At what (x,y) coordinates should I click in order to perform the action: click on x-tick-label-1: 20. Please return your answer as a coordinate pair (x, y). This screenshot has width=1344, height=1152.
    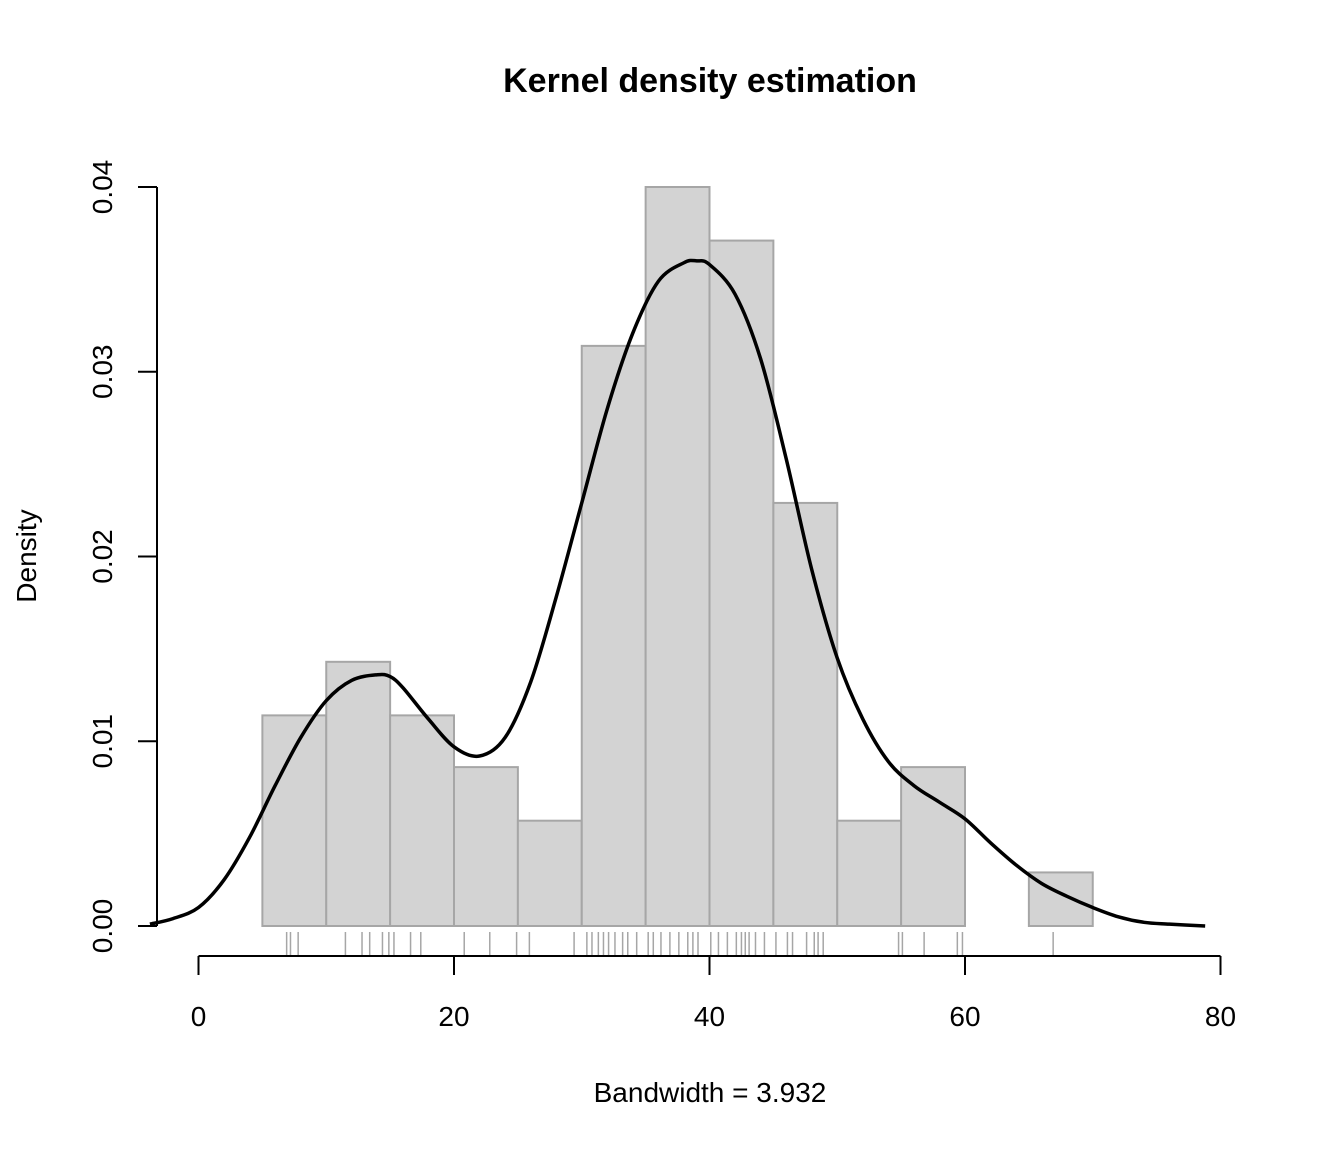
    Looking at the image, I should click on (453, 1016).